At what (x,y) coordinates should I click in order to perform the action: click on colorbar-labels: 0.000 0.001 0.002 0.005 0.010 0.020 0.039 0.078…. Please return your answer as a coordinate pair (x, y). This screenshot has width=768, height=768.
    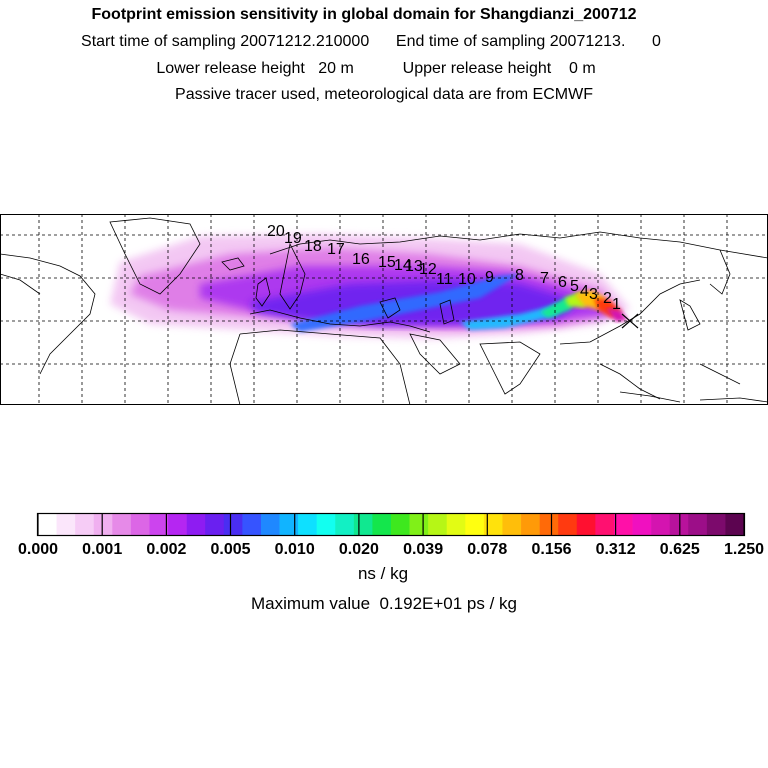
    Looking at the image, I should click on (391, 549).